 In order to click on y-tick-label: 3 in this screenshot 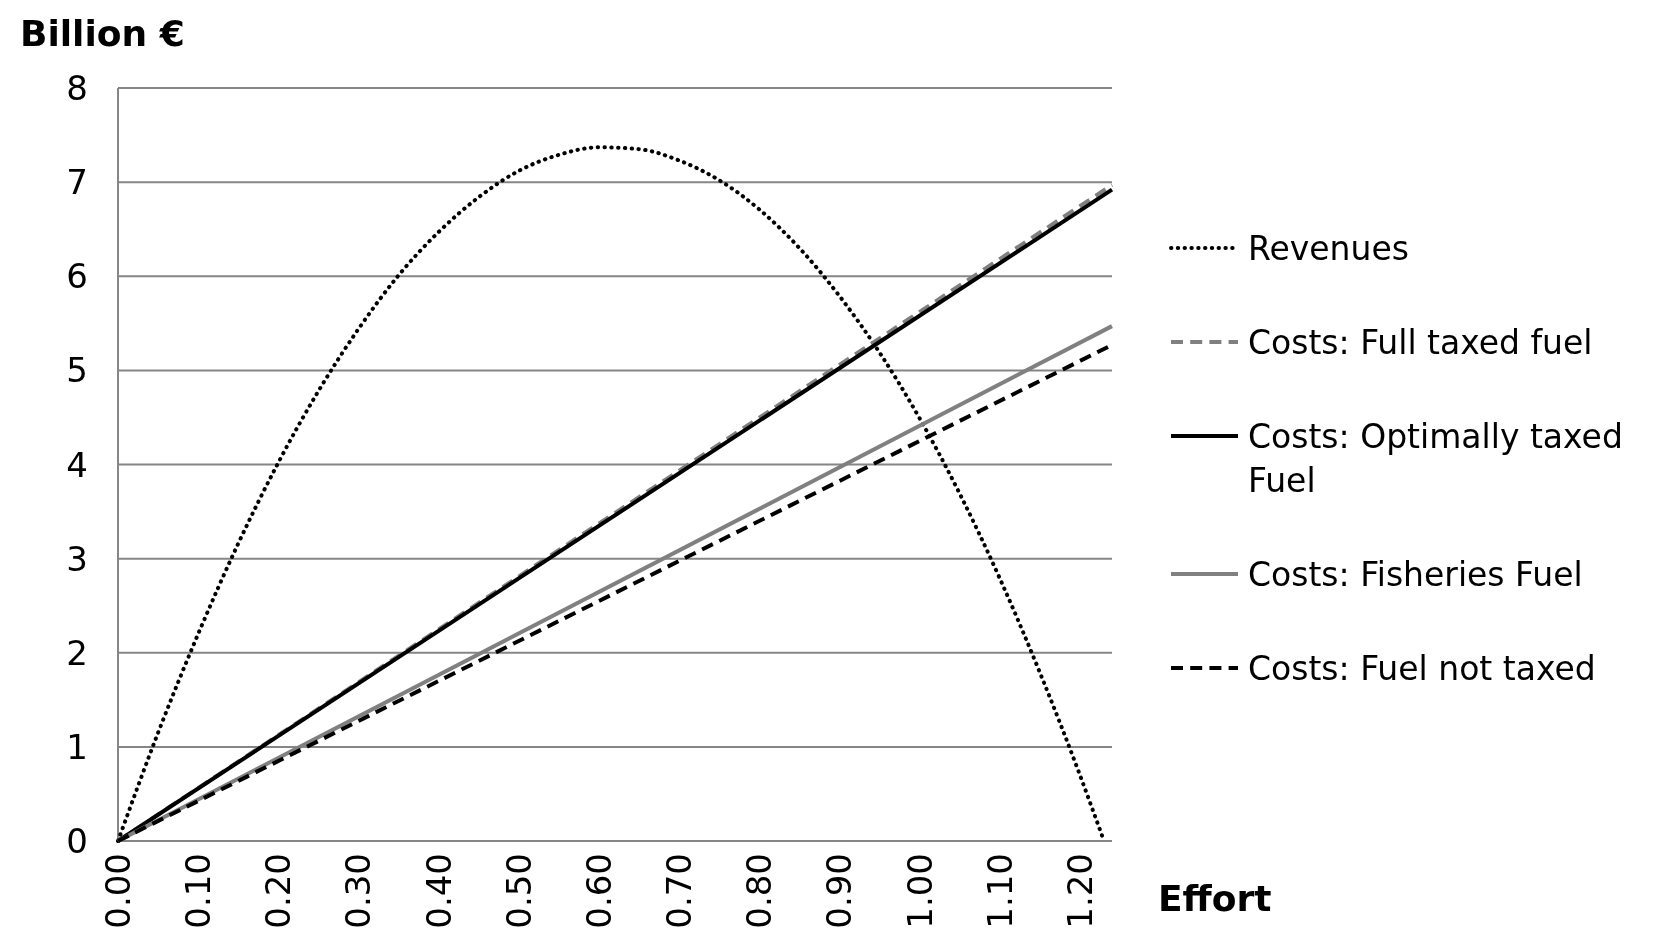, I will do `click(77, 558)`.